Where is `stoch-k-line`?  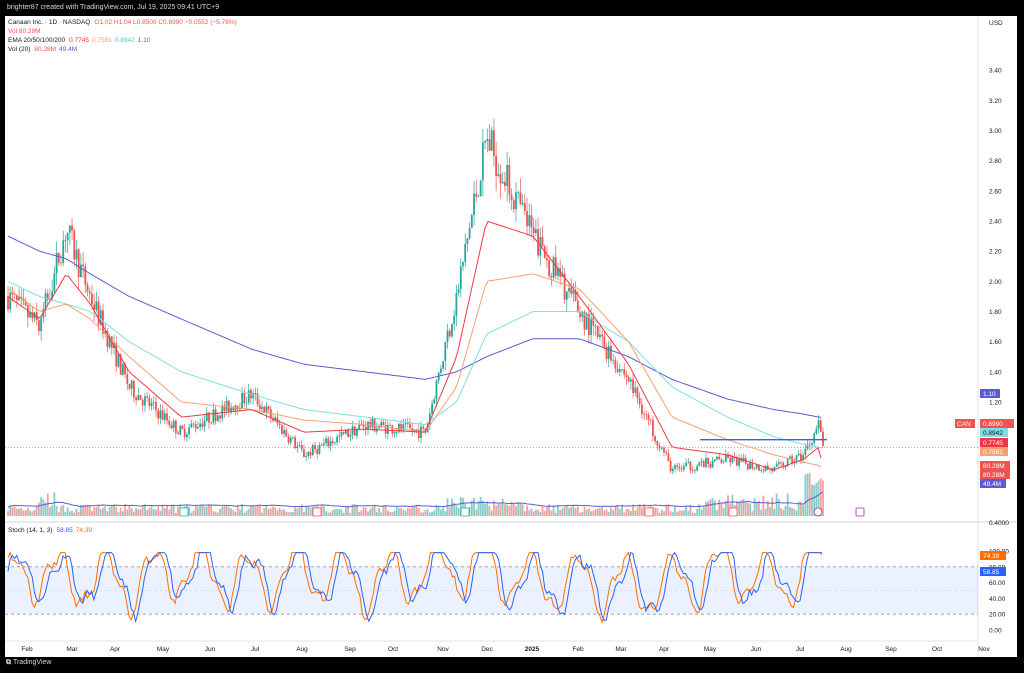
stoch-k-line is located at coordinates (414, 587).